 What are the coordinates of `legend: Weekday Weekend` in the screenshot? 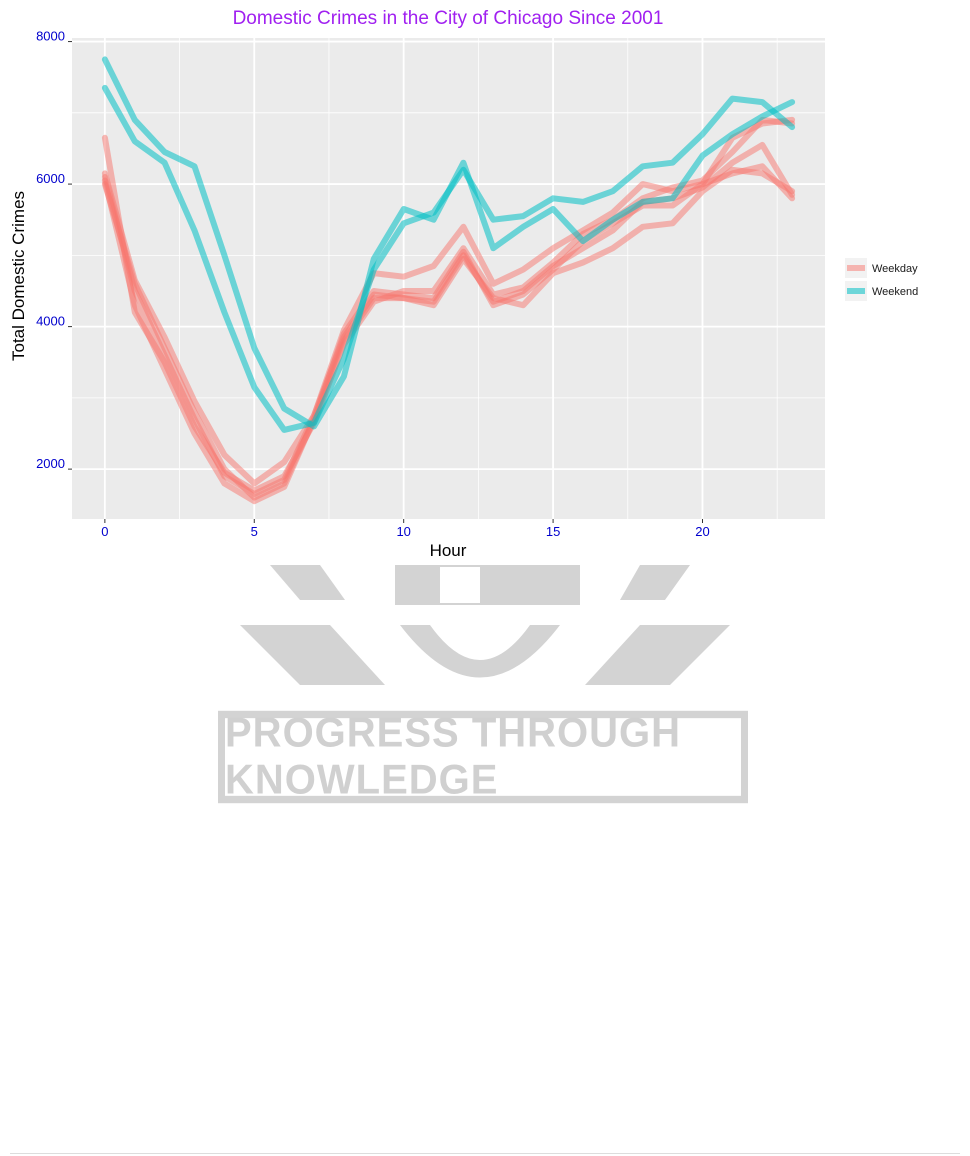 It's located at (881, 279).